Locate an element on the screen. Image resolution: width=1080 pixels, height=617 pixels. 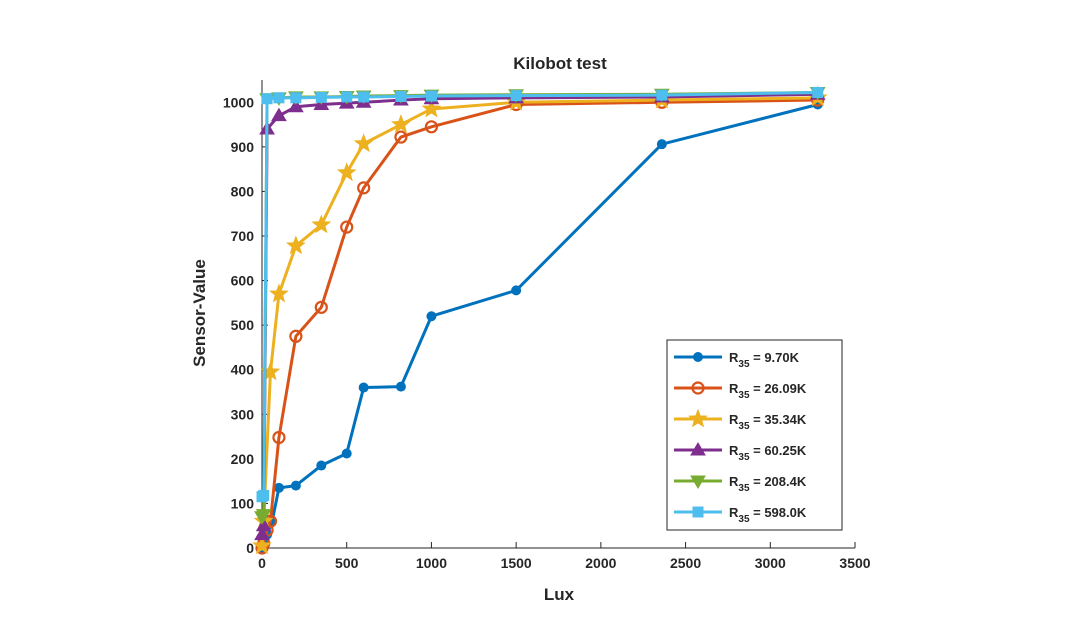
y-tick-label: 300 is located at coordinates (243, 414).